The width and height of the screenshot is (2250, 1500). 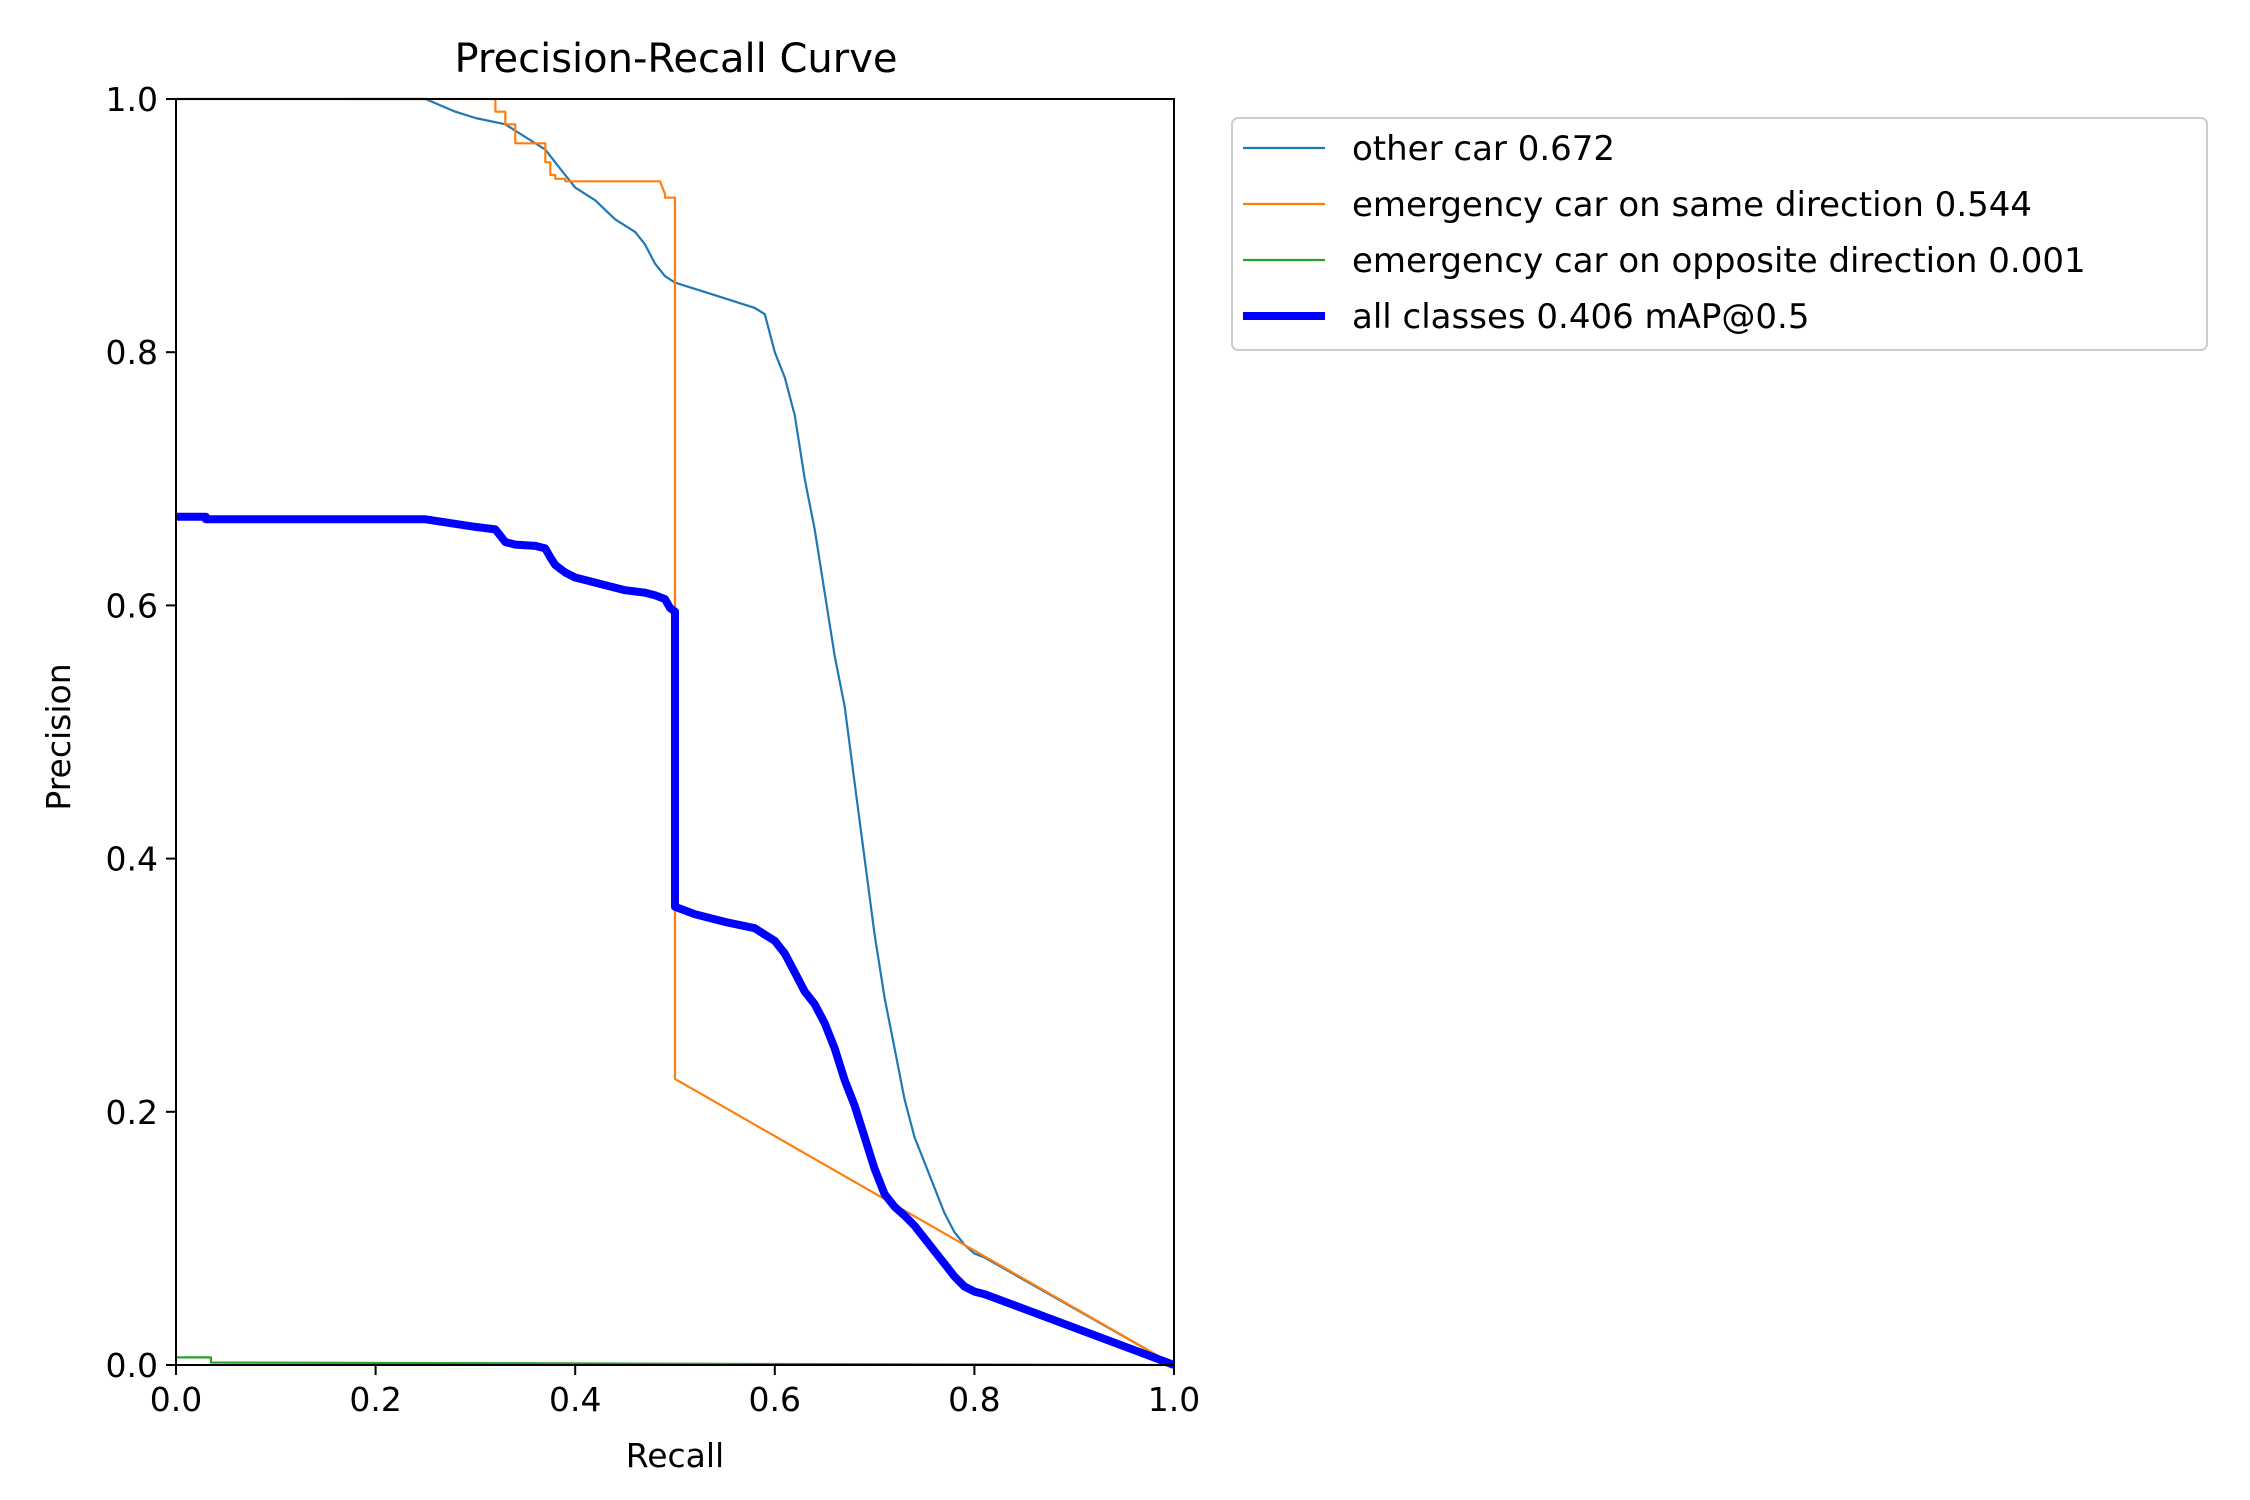 What do you see at coordinates (775, 1399) in the screenshot?
I see `x-tick-label: 0.6` at bounding box center [775, 1399].